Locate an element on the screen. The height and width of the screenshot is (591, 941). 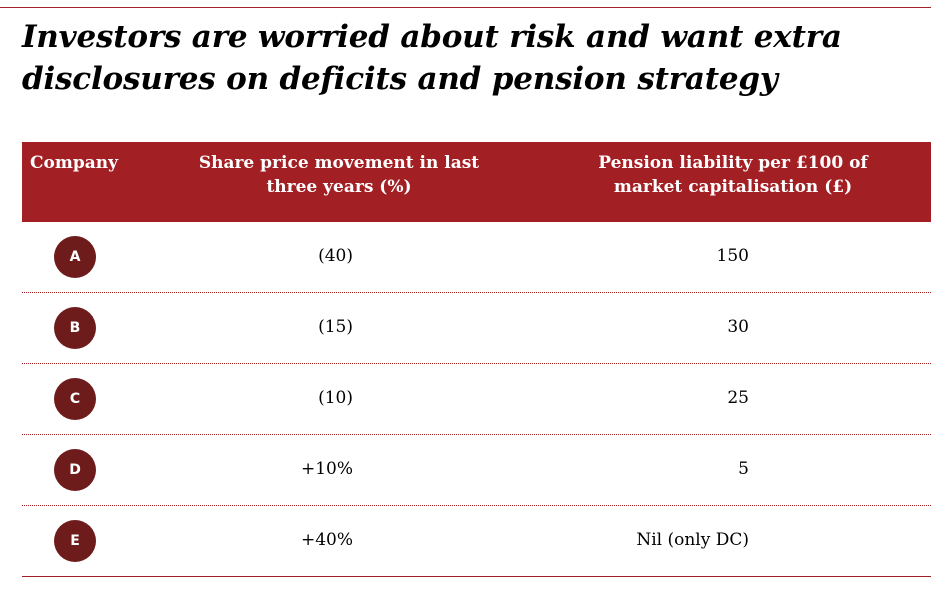
share-price-cell: (10) is located at coordinates (335, 398).